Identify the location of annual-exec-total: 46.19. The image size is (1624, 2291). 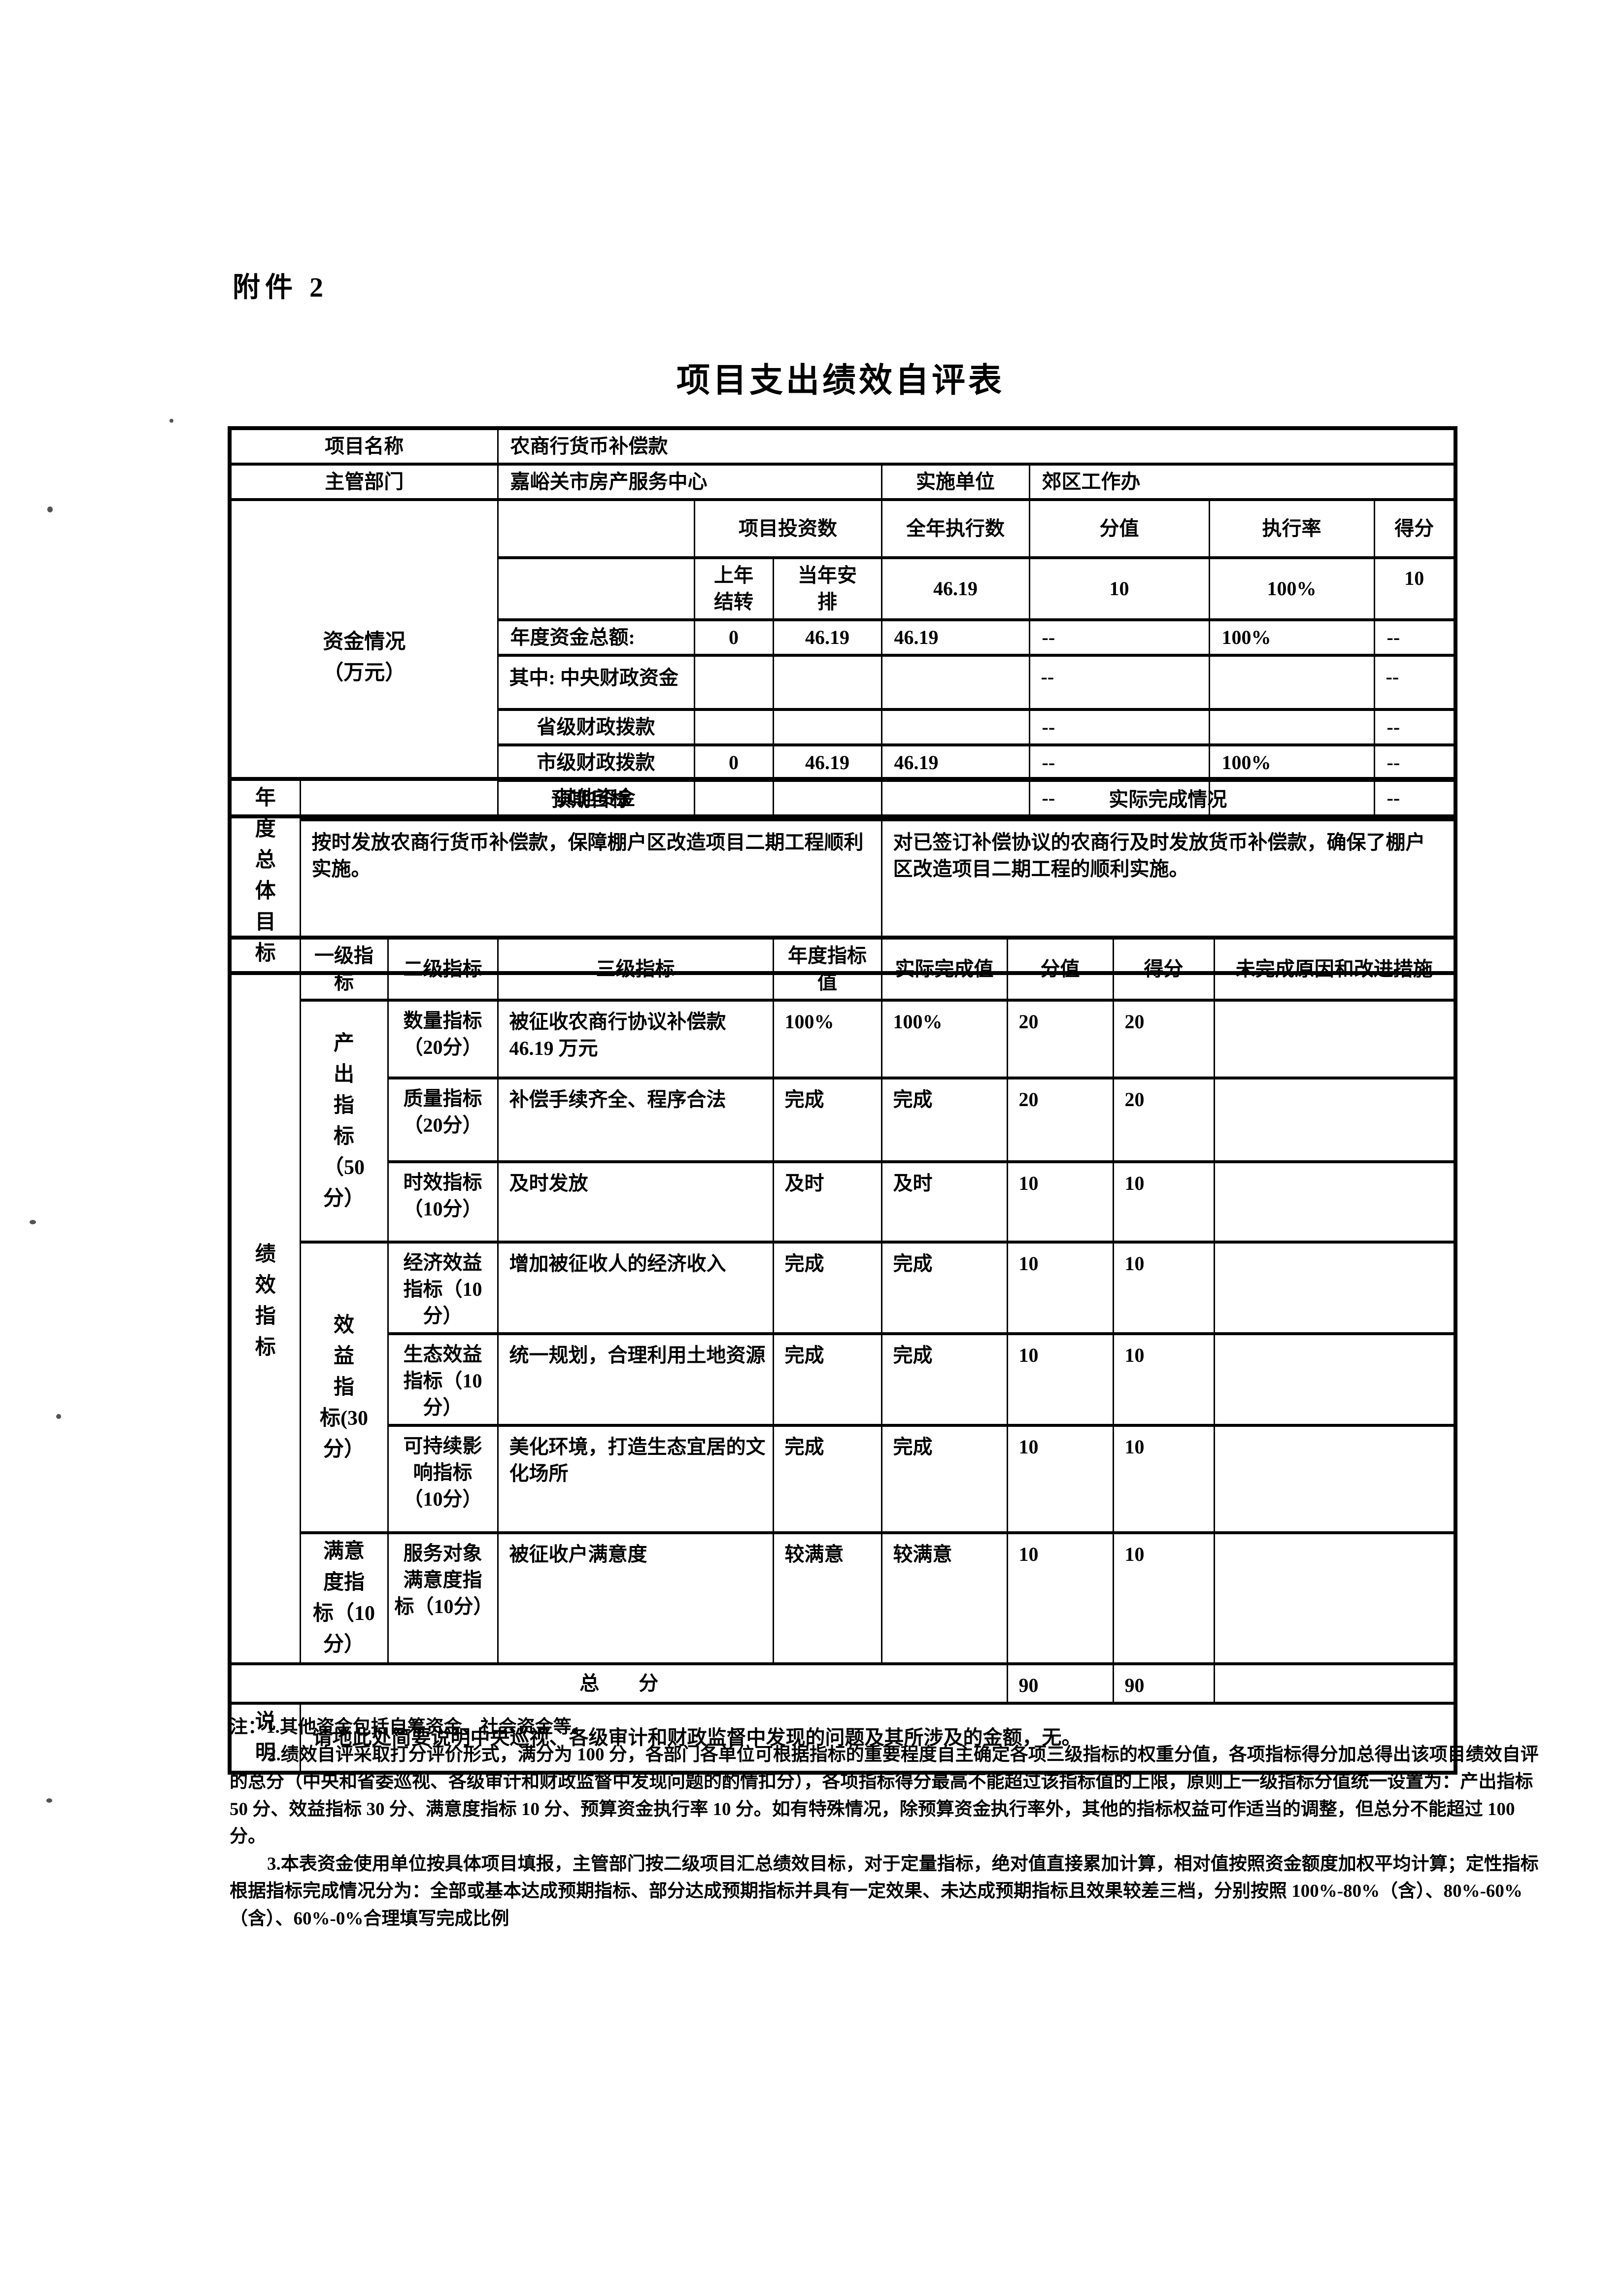
(955, 588).